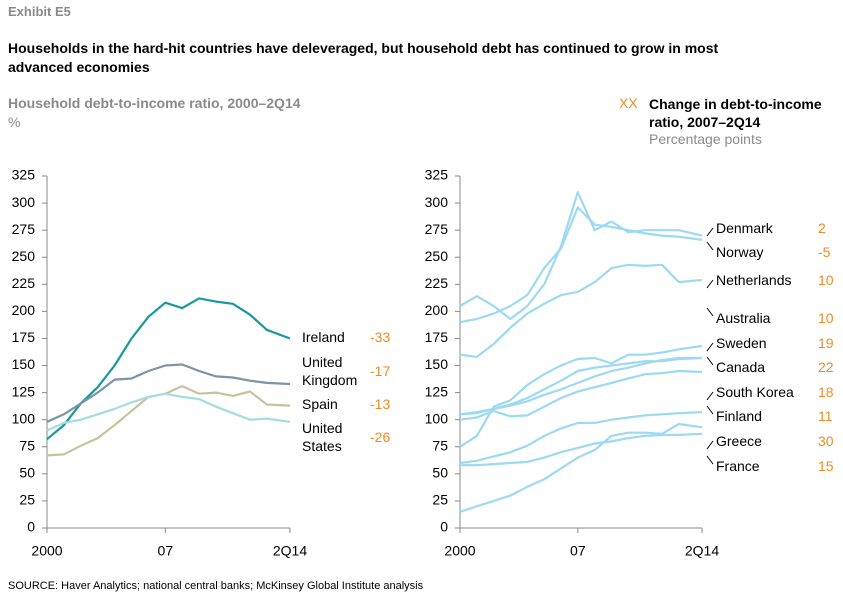  Describe the element at coordinates (380, 337) in the screenshot. I see `change-value: -33` at that location.